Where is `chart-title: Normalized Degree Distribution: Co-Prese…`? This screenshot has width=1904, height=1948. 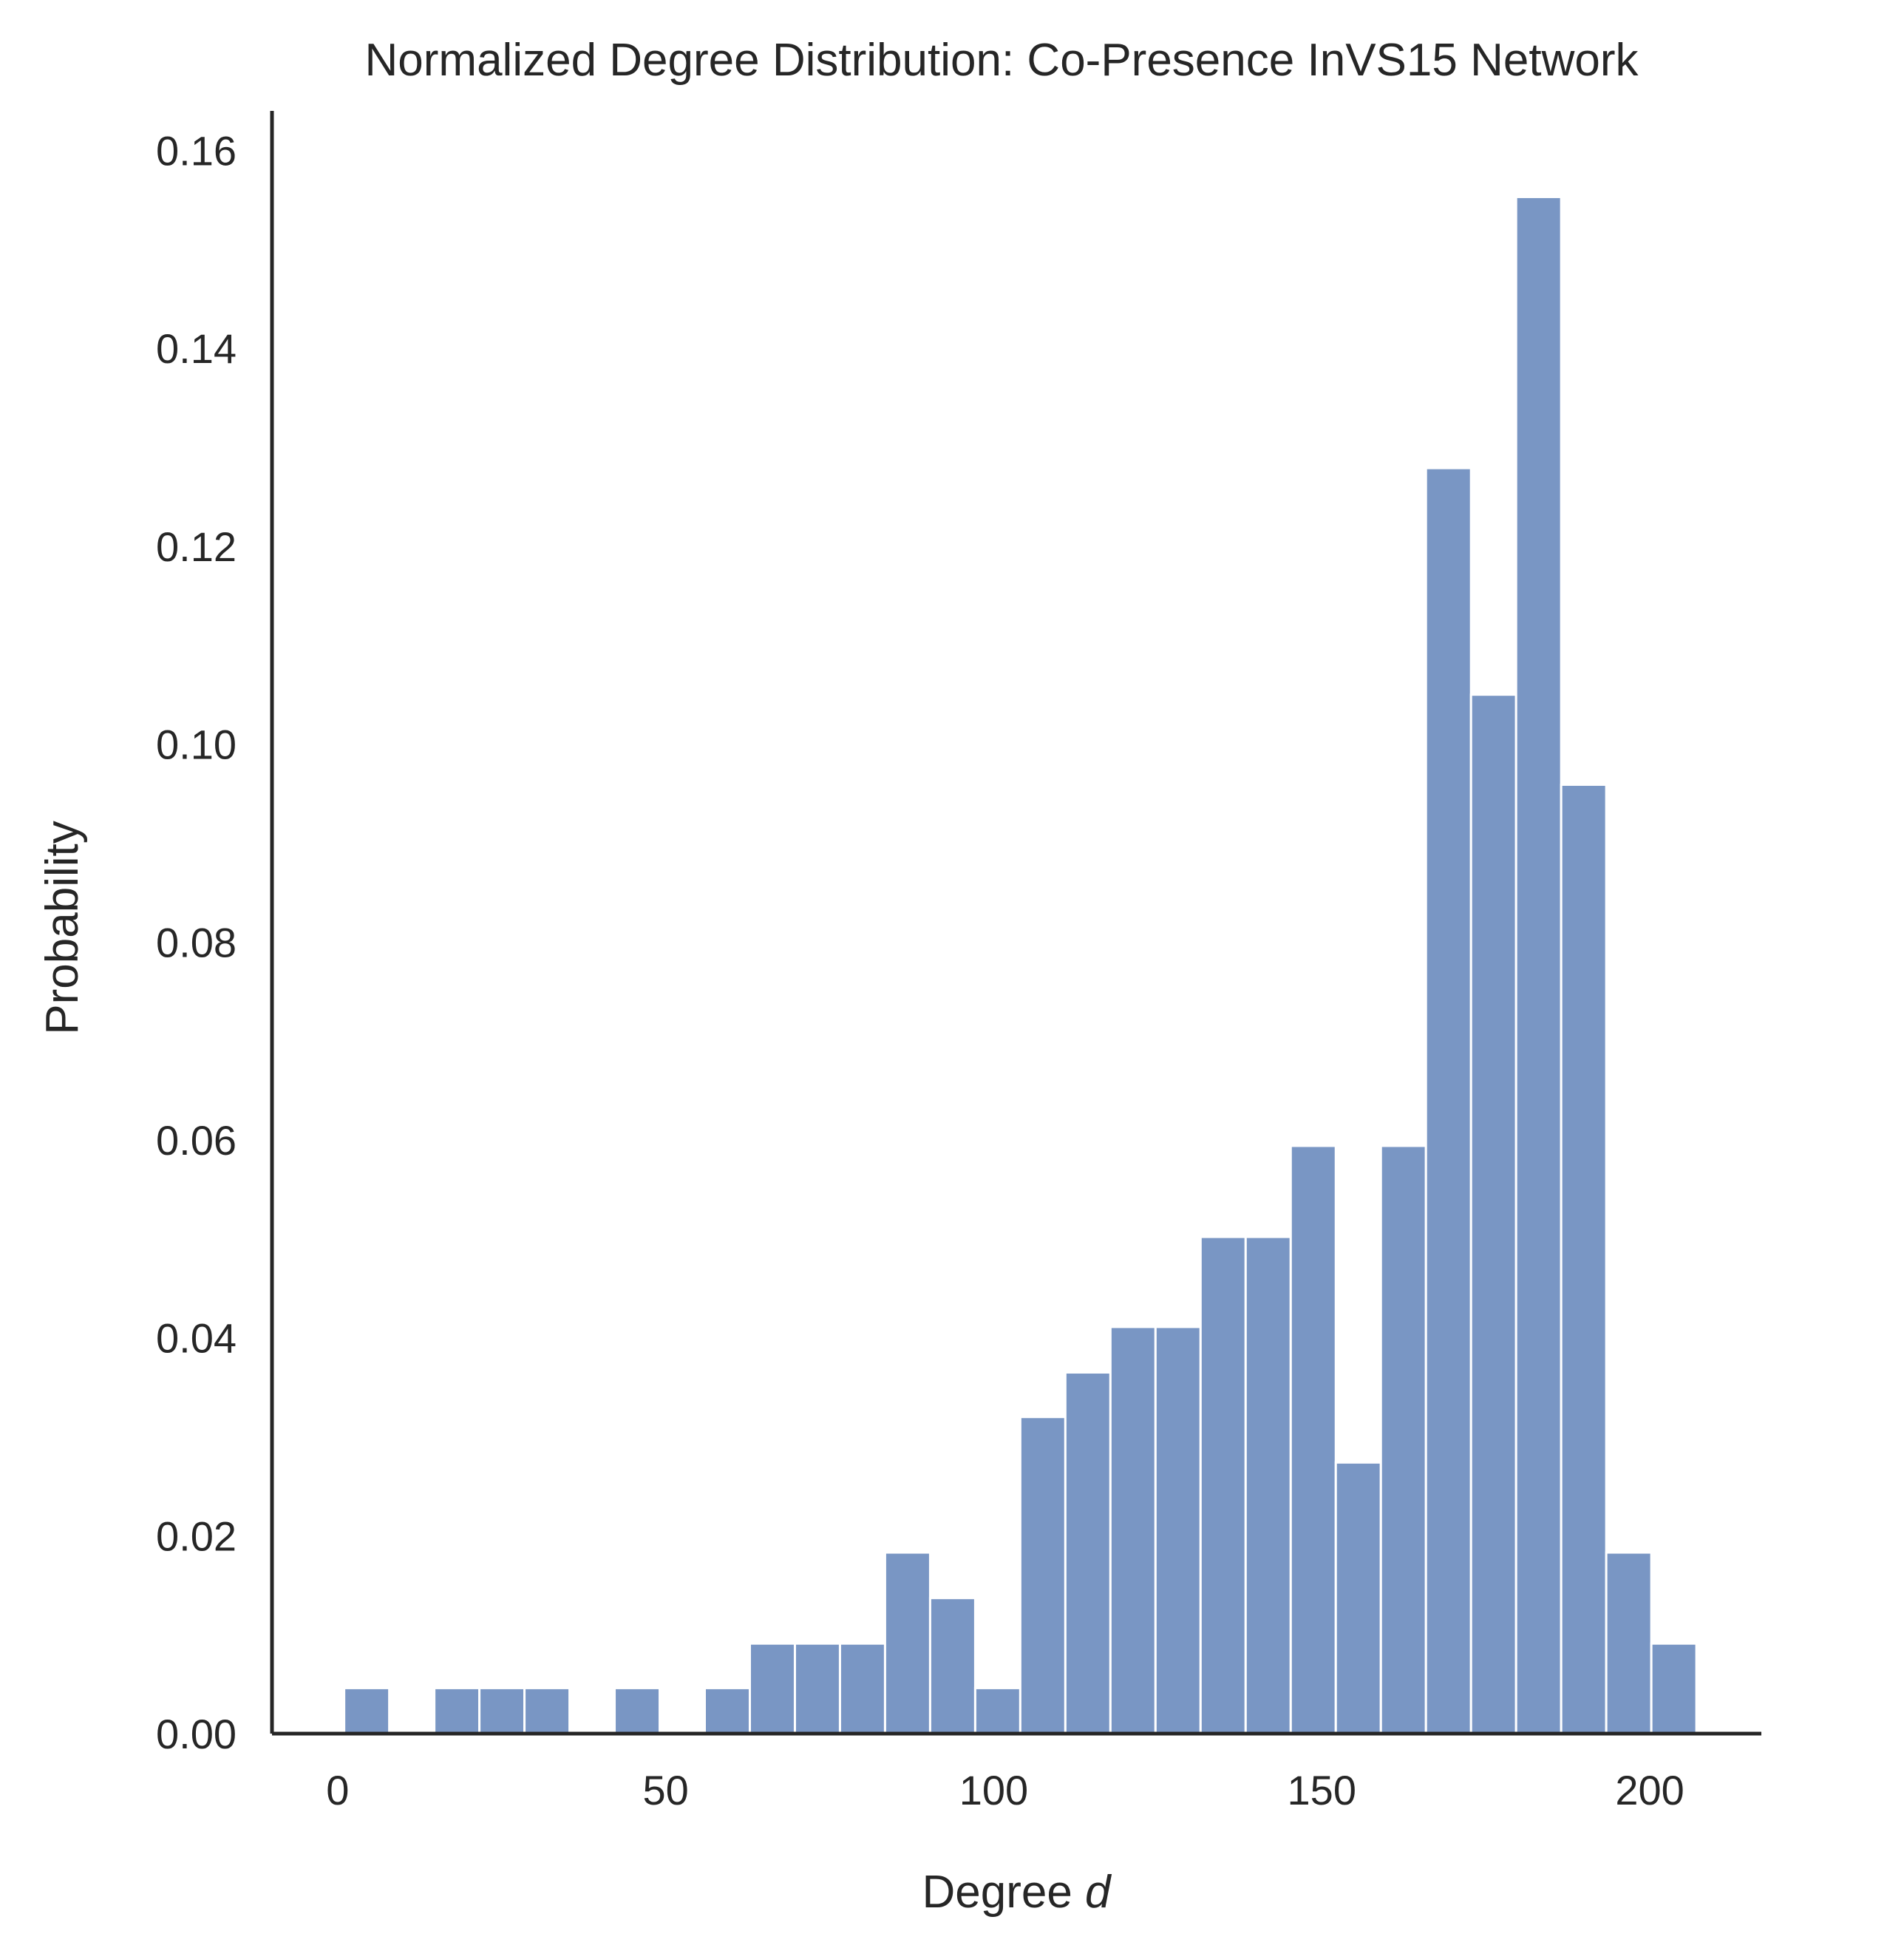 chart-title: Normalized Degree Distribution: Co-Prese… is located at coordinates (1002, 61).